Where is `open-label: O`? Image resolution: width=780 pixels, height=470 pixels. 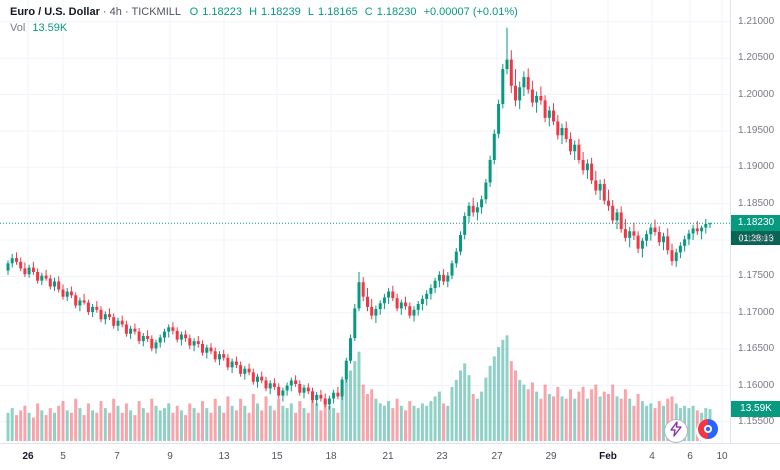 open-label: O is located at coordinates (194, 12).